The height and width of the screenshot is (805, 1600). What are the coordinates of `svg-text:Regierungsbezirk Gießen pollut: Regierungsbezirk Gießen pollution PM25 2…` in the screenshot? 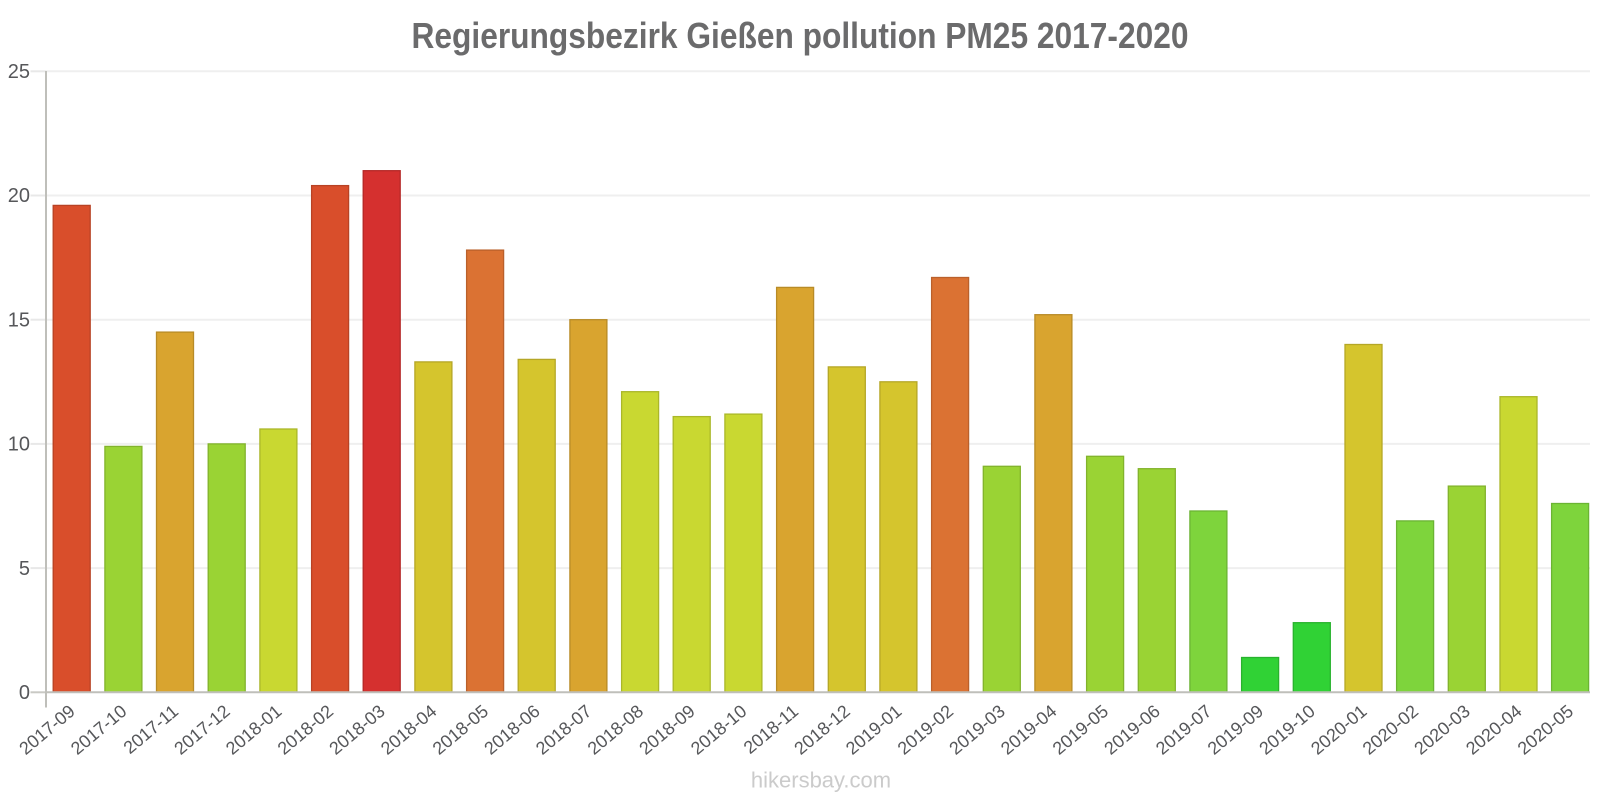 It's located at (800, 35).